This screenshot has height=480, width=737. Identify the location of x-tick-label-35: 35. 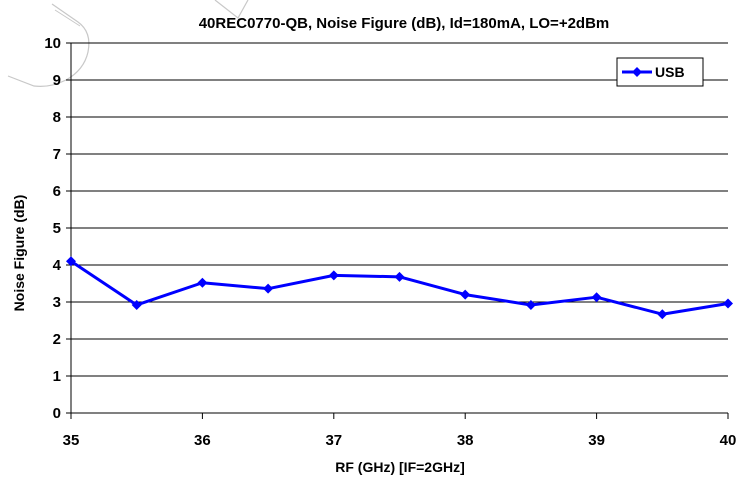
(71, 440).